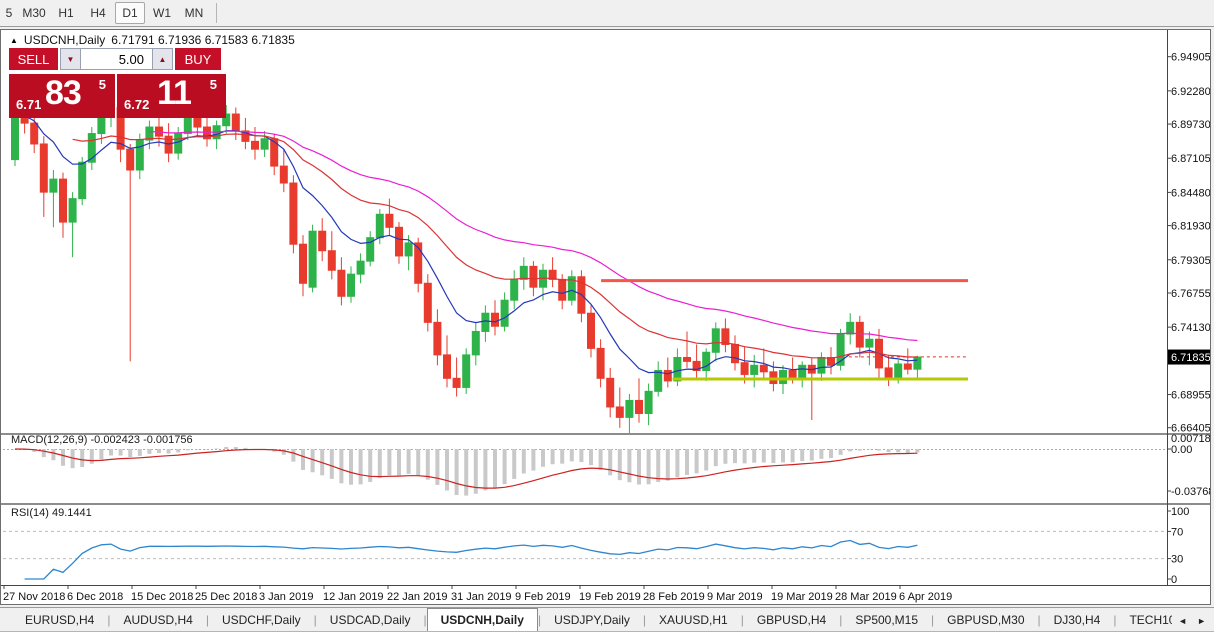  I want to click on chart-tab-sp500-m15: SP500,M15, so click(887, 619).